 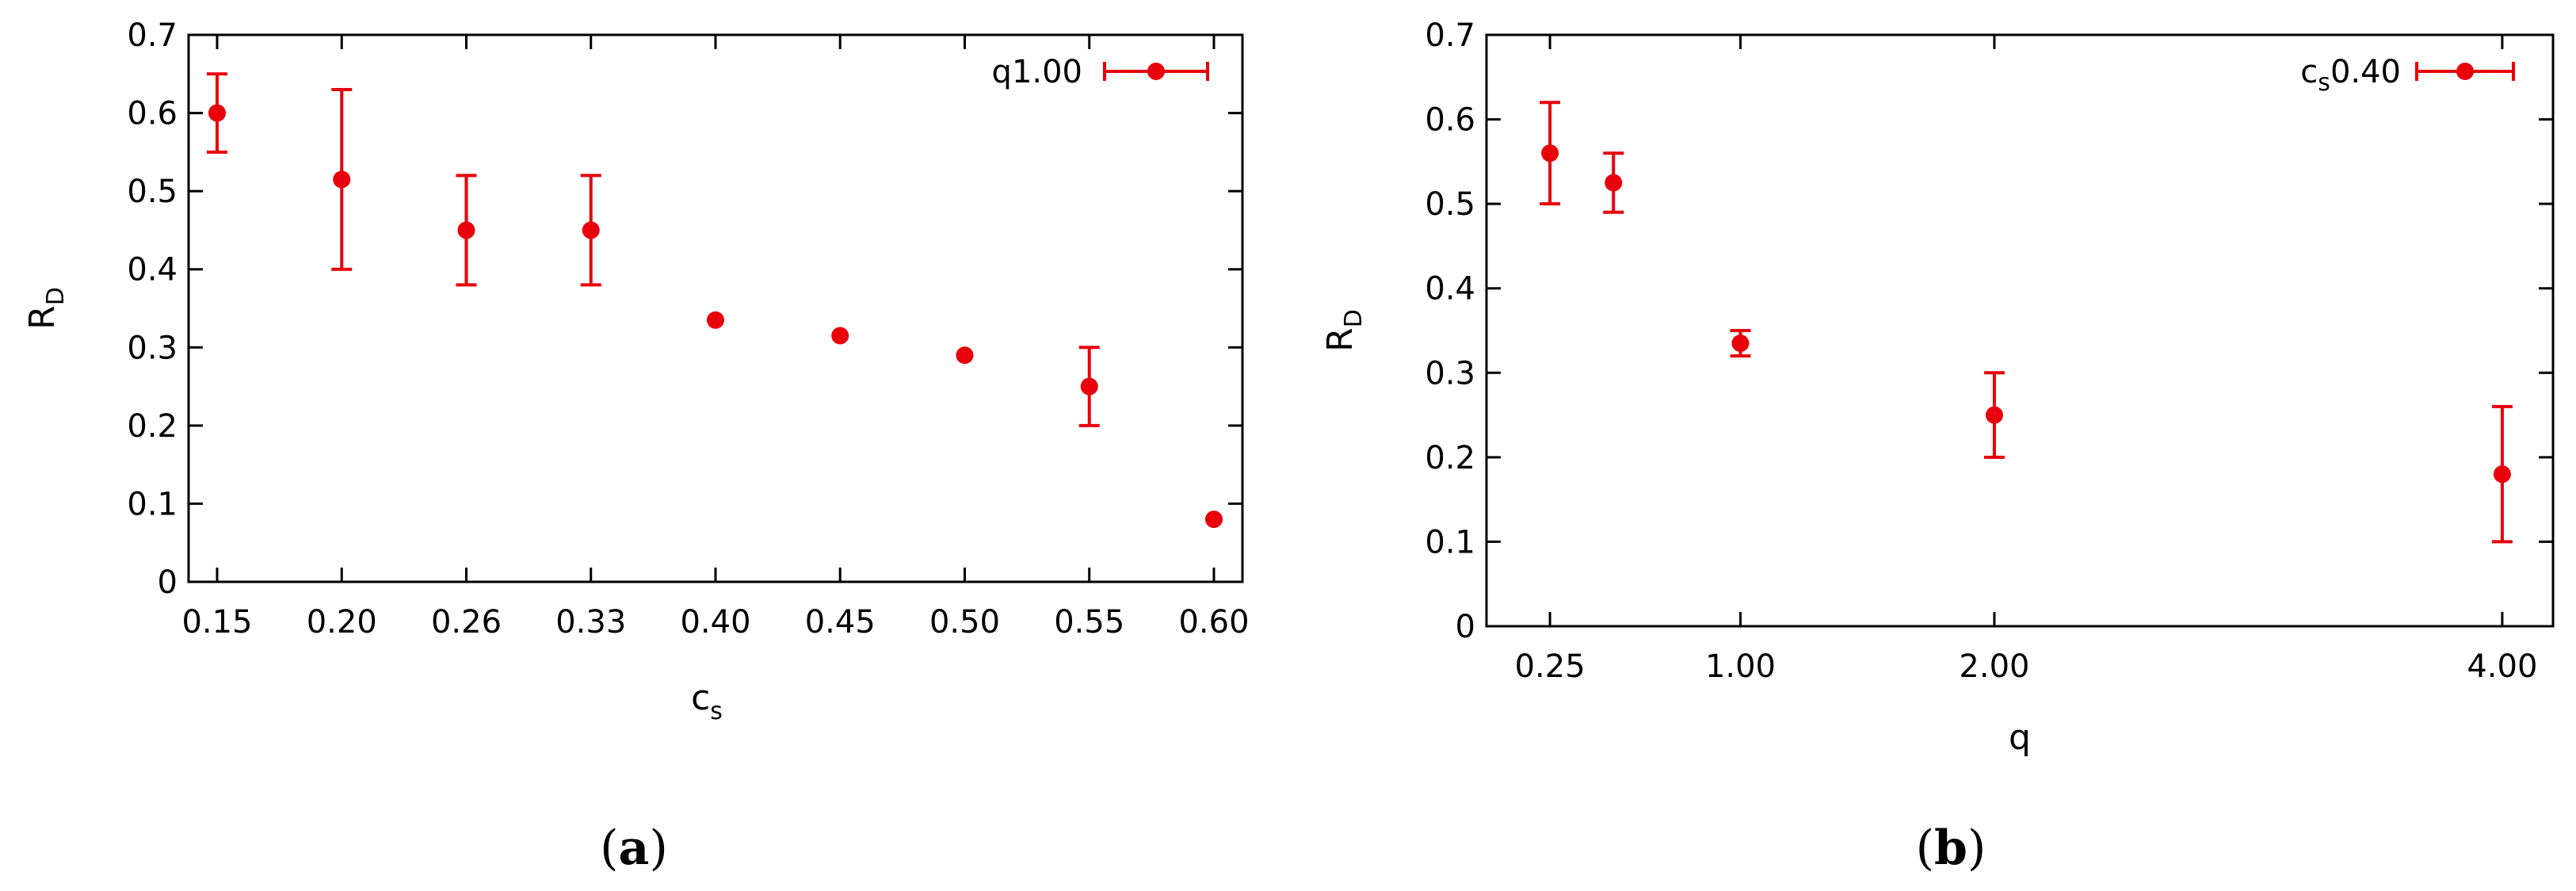 What do you see at coordinates (466, 622) in the screenshot?
I see `x-tick-label: 0.26` at bounding box center [466, 622].